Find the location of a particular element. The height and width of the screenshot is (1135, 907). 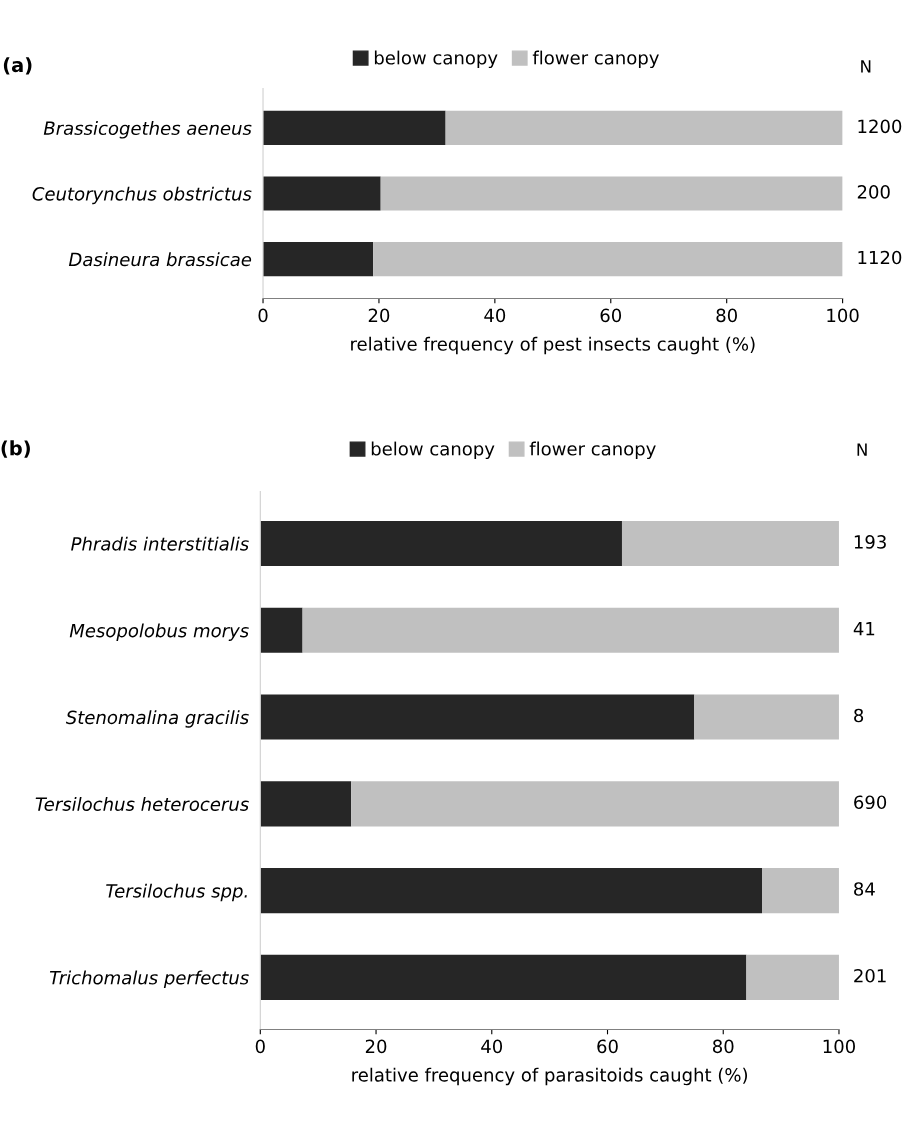

text: 690 is located at coordinates (870, 802).